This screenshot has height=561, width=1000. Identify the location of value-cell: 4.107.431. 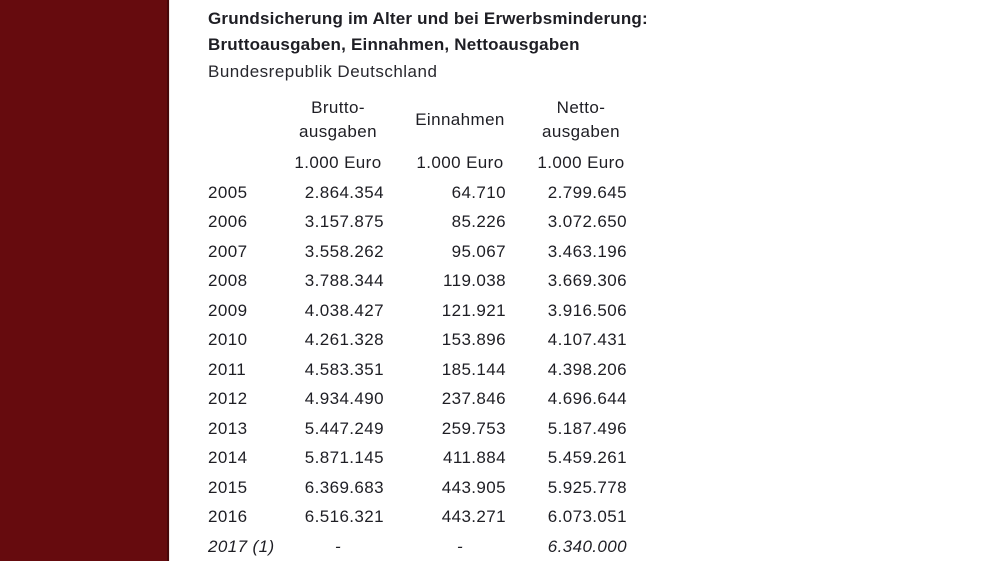
(587, 340).